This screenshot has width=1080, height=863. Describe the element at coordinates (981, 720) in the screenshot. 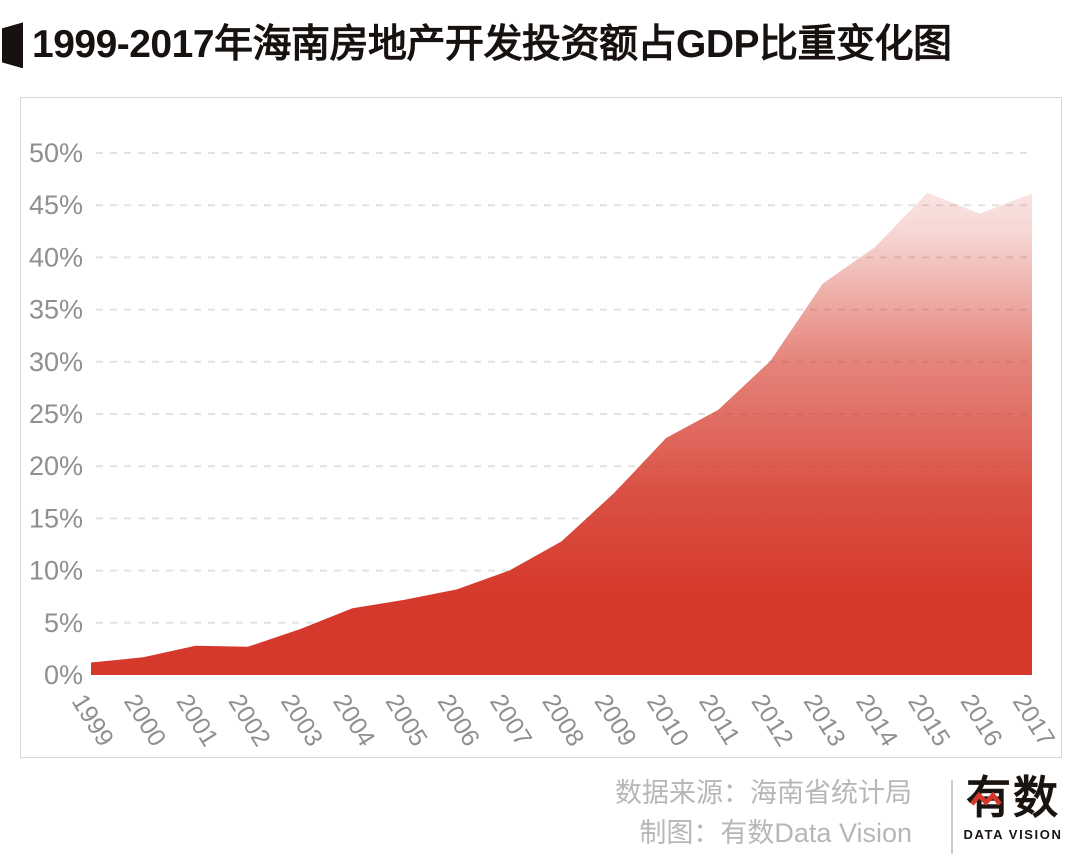

I see `x-tick-label-2016: 2016` at that location.